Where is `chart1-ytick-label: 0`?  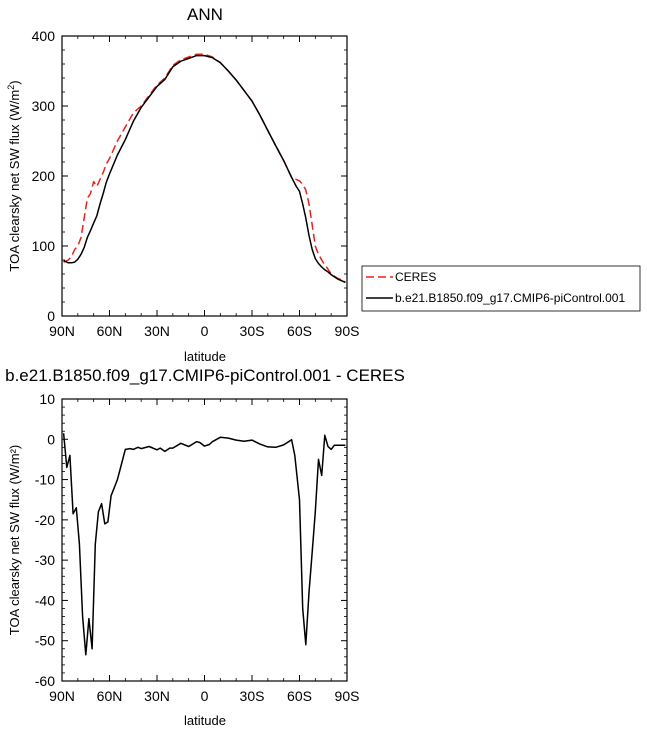 chart1-ytick-label: 0 is located at coordinates (51, 316).